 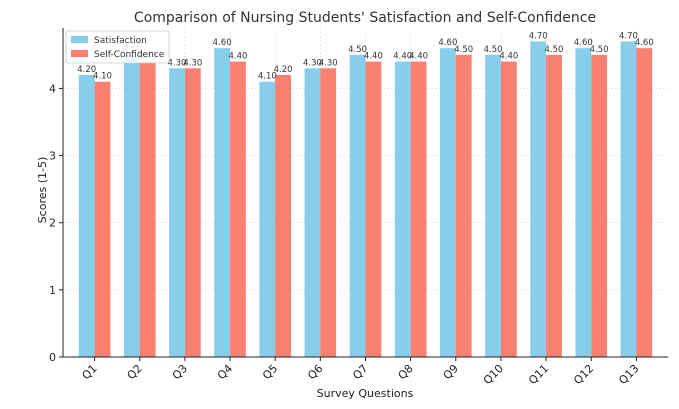 What do you see at coordinates (238, 209) in the screenshot?
I see `bar-self-confidence-q4` at bounding box center [238, 209].